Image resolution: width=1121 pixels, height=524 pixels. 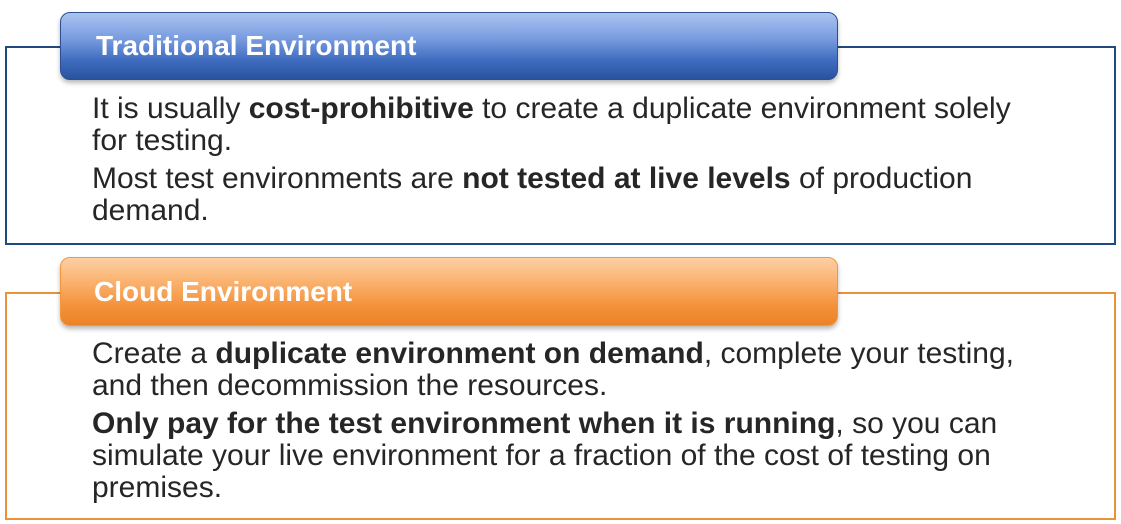 I want to click on paragraph-emphasis: cost-prohibitive, so click(x=361, y=108).